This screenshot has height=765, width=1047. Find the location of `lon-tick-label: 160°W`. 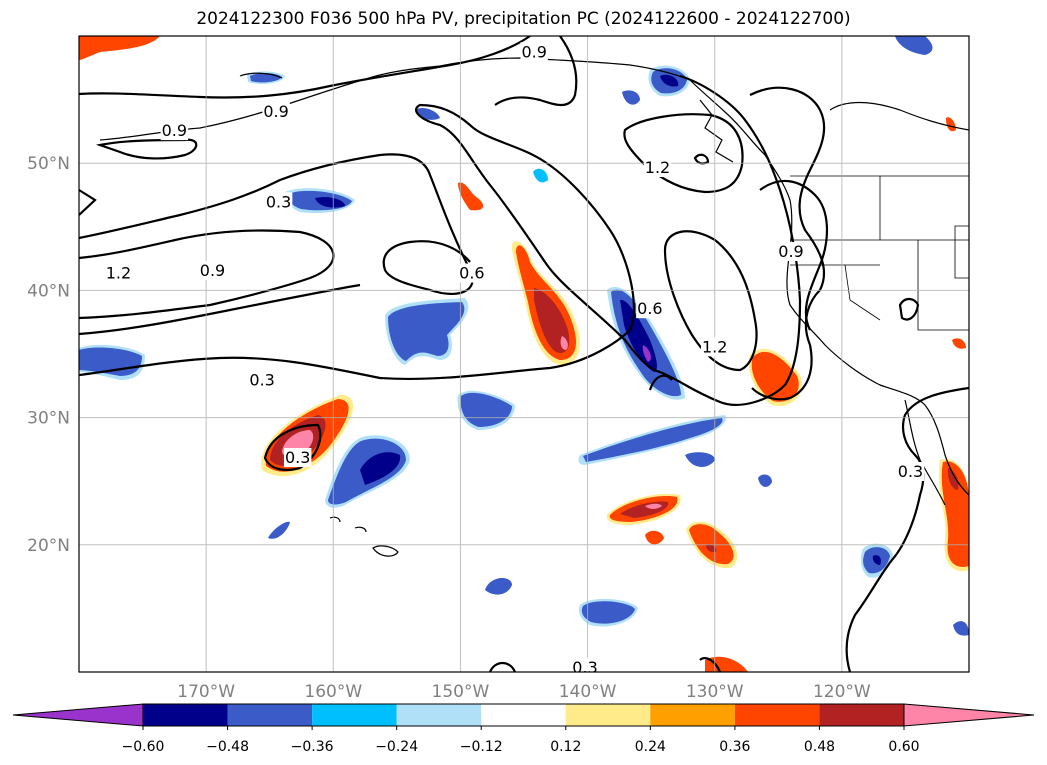

lon-tick-label: 160°W is located at coordinates (333, 692).